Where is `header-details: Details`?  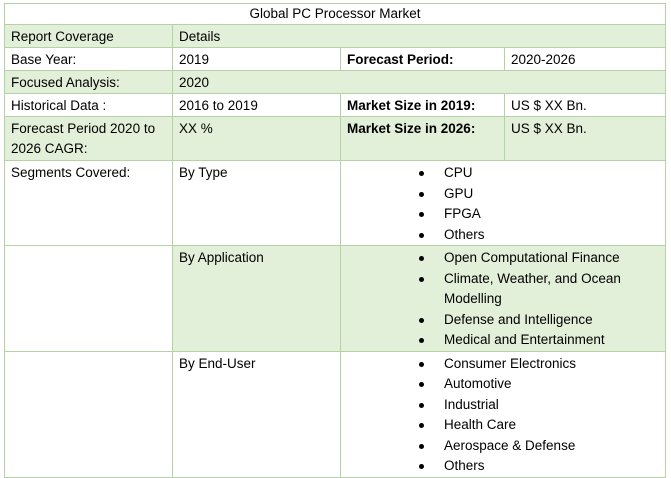
header-details: Details is located at coordinates (419, 36).